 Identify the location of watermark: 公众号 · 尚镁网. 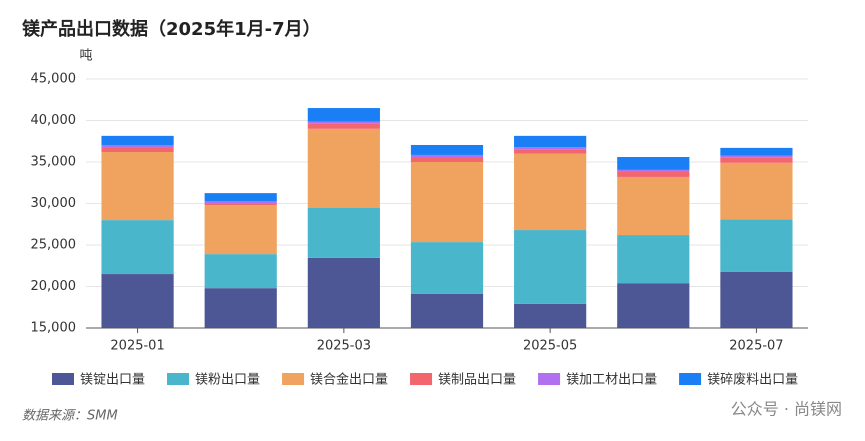
(786, 409).